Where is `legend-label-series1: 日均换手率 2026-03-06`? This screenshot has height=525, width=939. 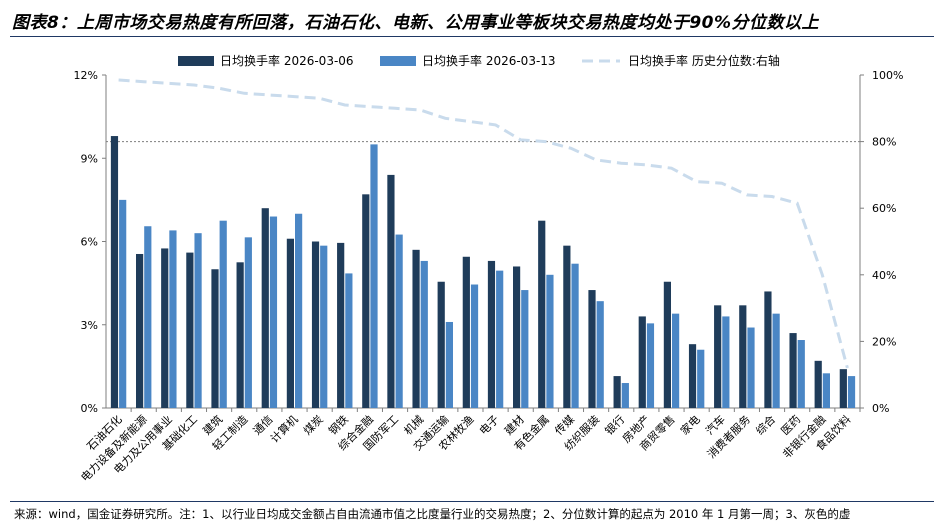 legend-label-series1: 日均换手率 2026-03-06 is located at coordinates (287, 60).